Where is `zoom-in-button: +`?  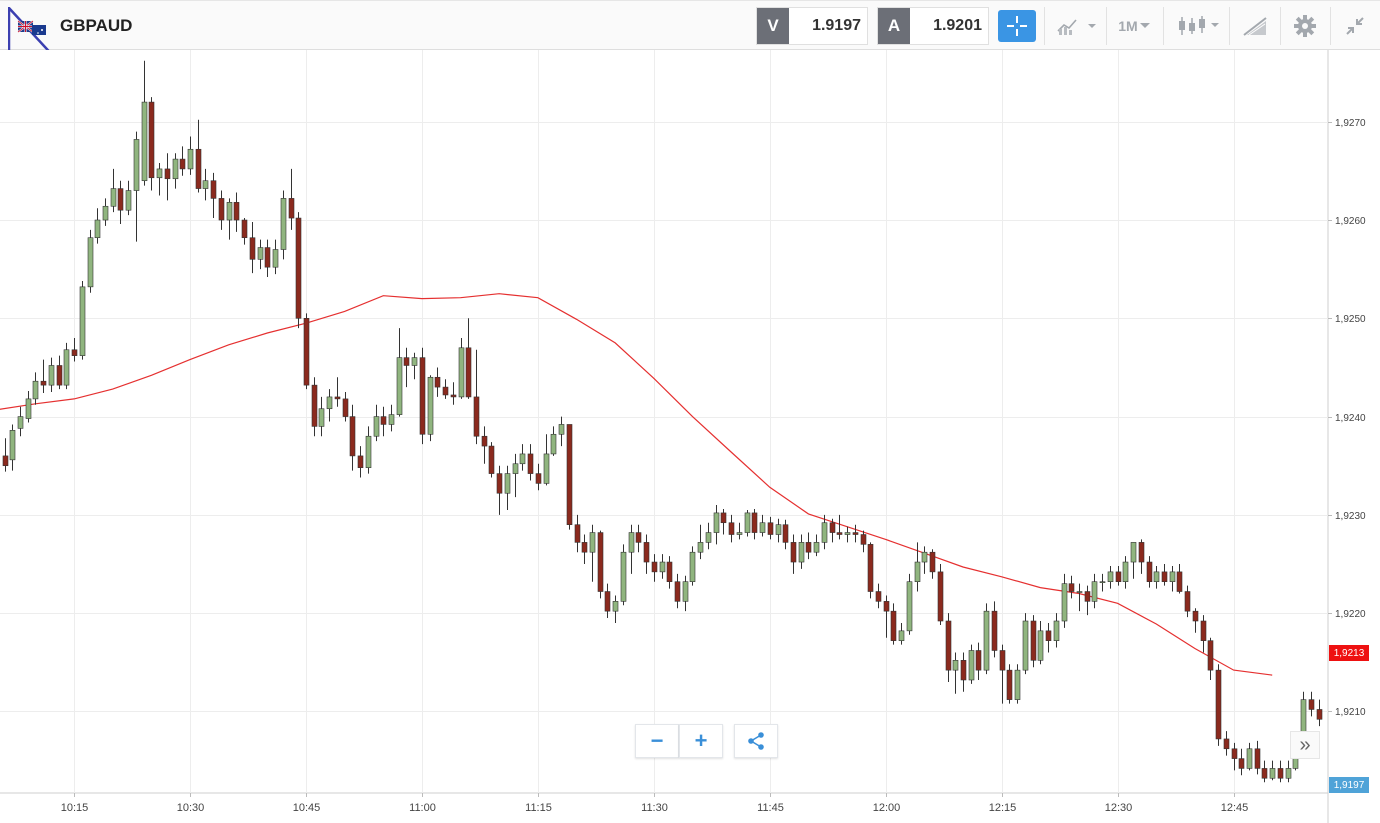 zoom-in-button: + is located at coordinates (701, 741).